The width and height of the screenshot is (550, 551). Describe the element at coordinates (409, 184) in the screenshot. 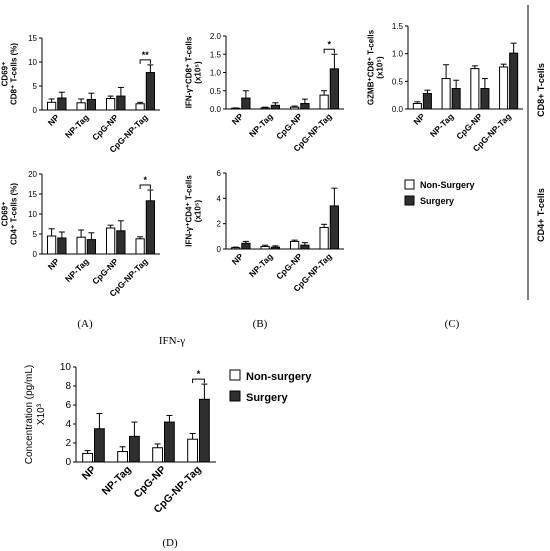

I see `legend-swatch-non-surgery` at that location.